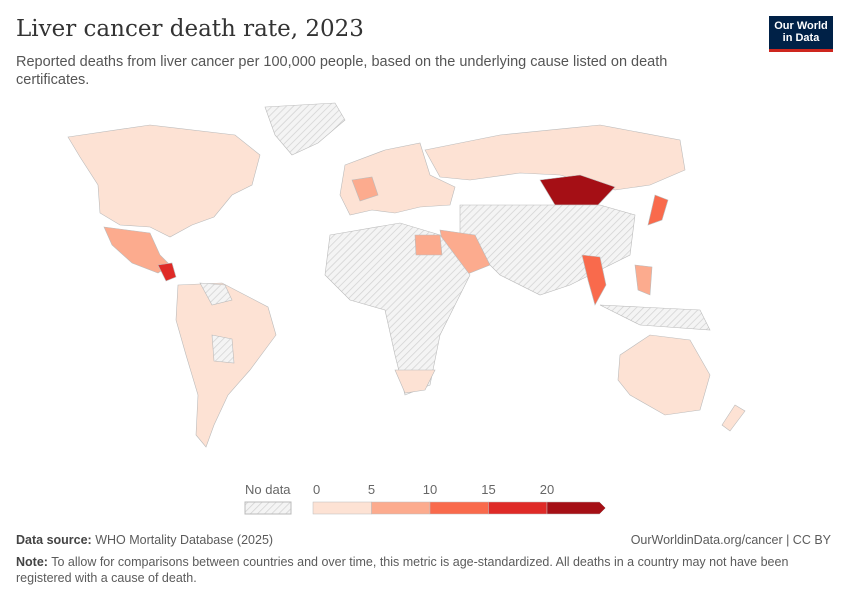 This screenshot has width=850, height=600. What do you see at coordinates (216, 294) in the screenshot?
I see `venezuela-guyana` at bounding box center [216, 294].